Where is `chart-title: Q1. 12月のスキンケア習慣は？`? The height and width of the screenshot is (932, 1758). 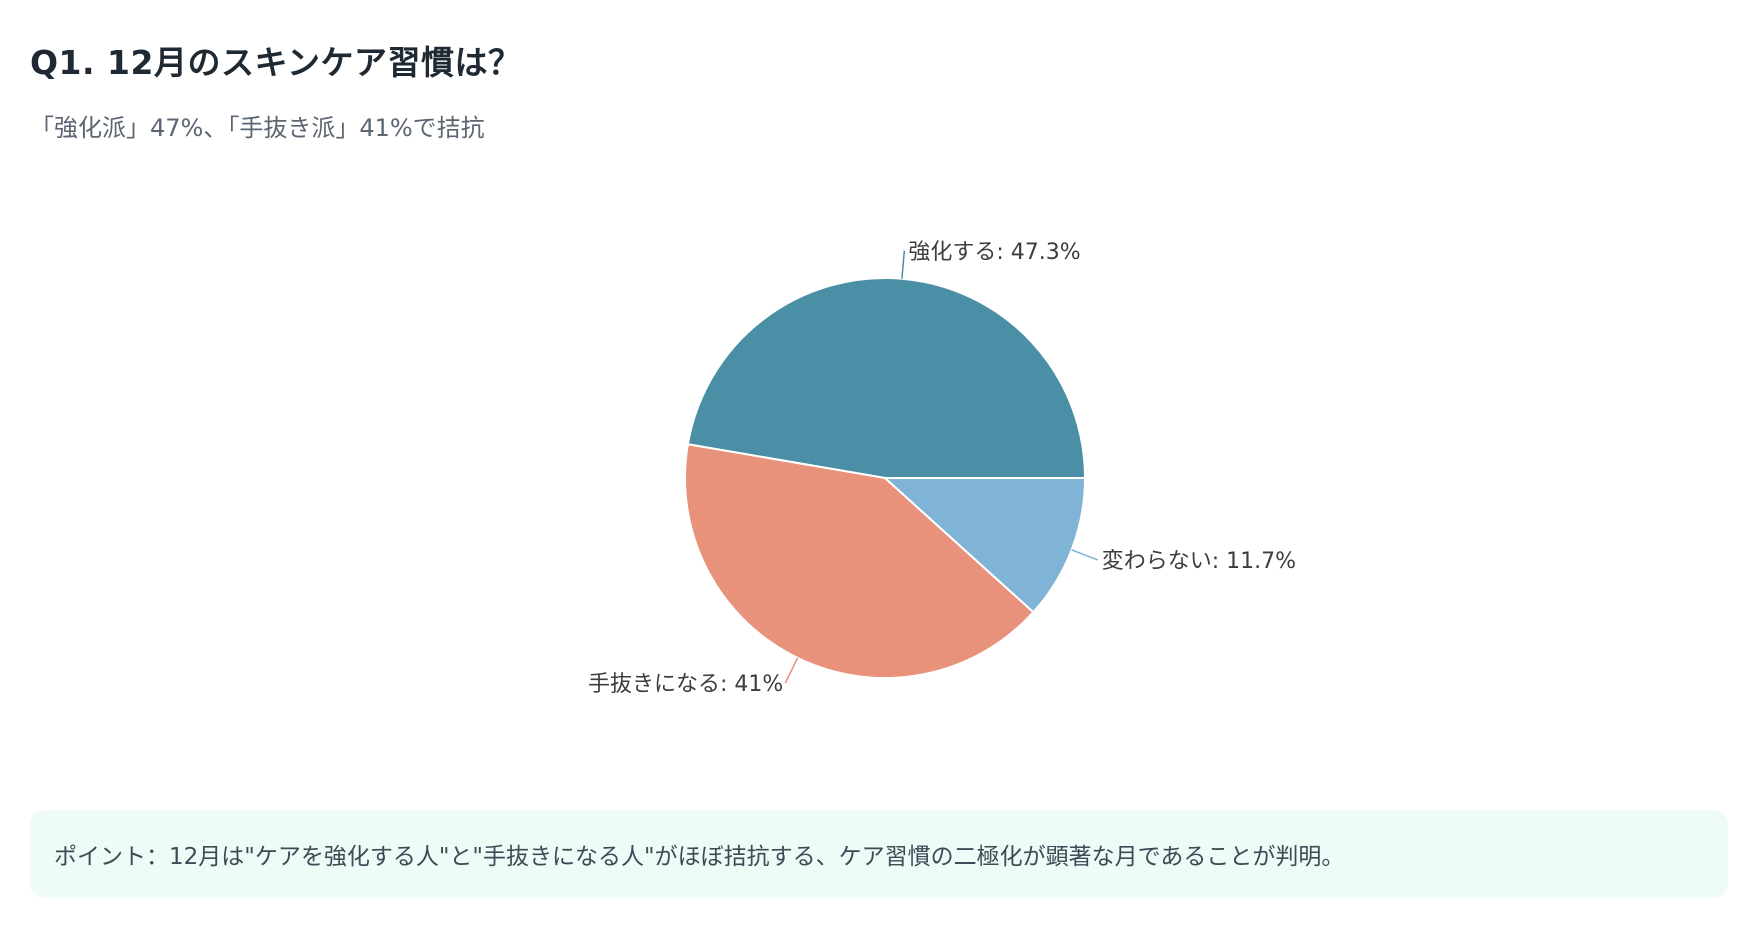
chart-title: Q1. 12月のスキンケア習慣は？ is located at coordinates (276, 62).